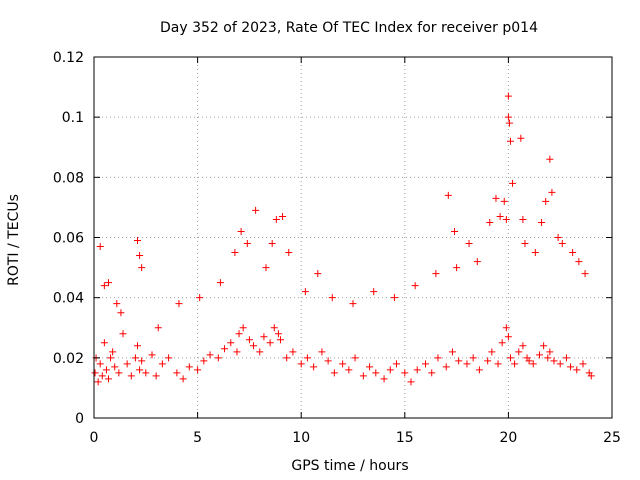 The image size is (640, 480). Describe the element at coordinates (508, 438) in the screenshot. I see `x-tick-label: 20` at that location.